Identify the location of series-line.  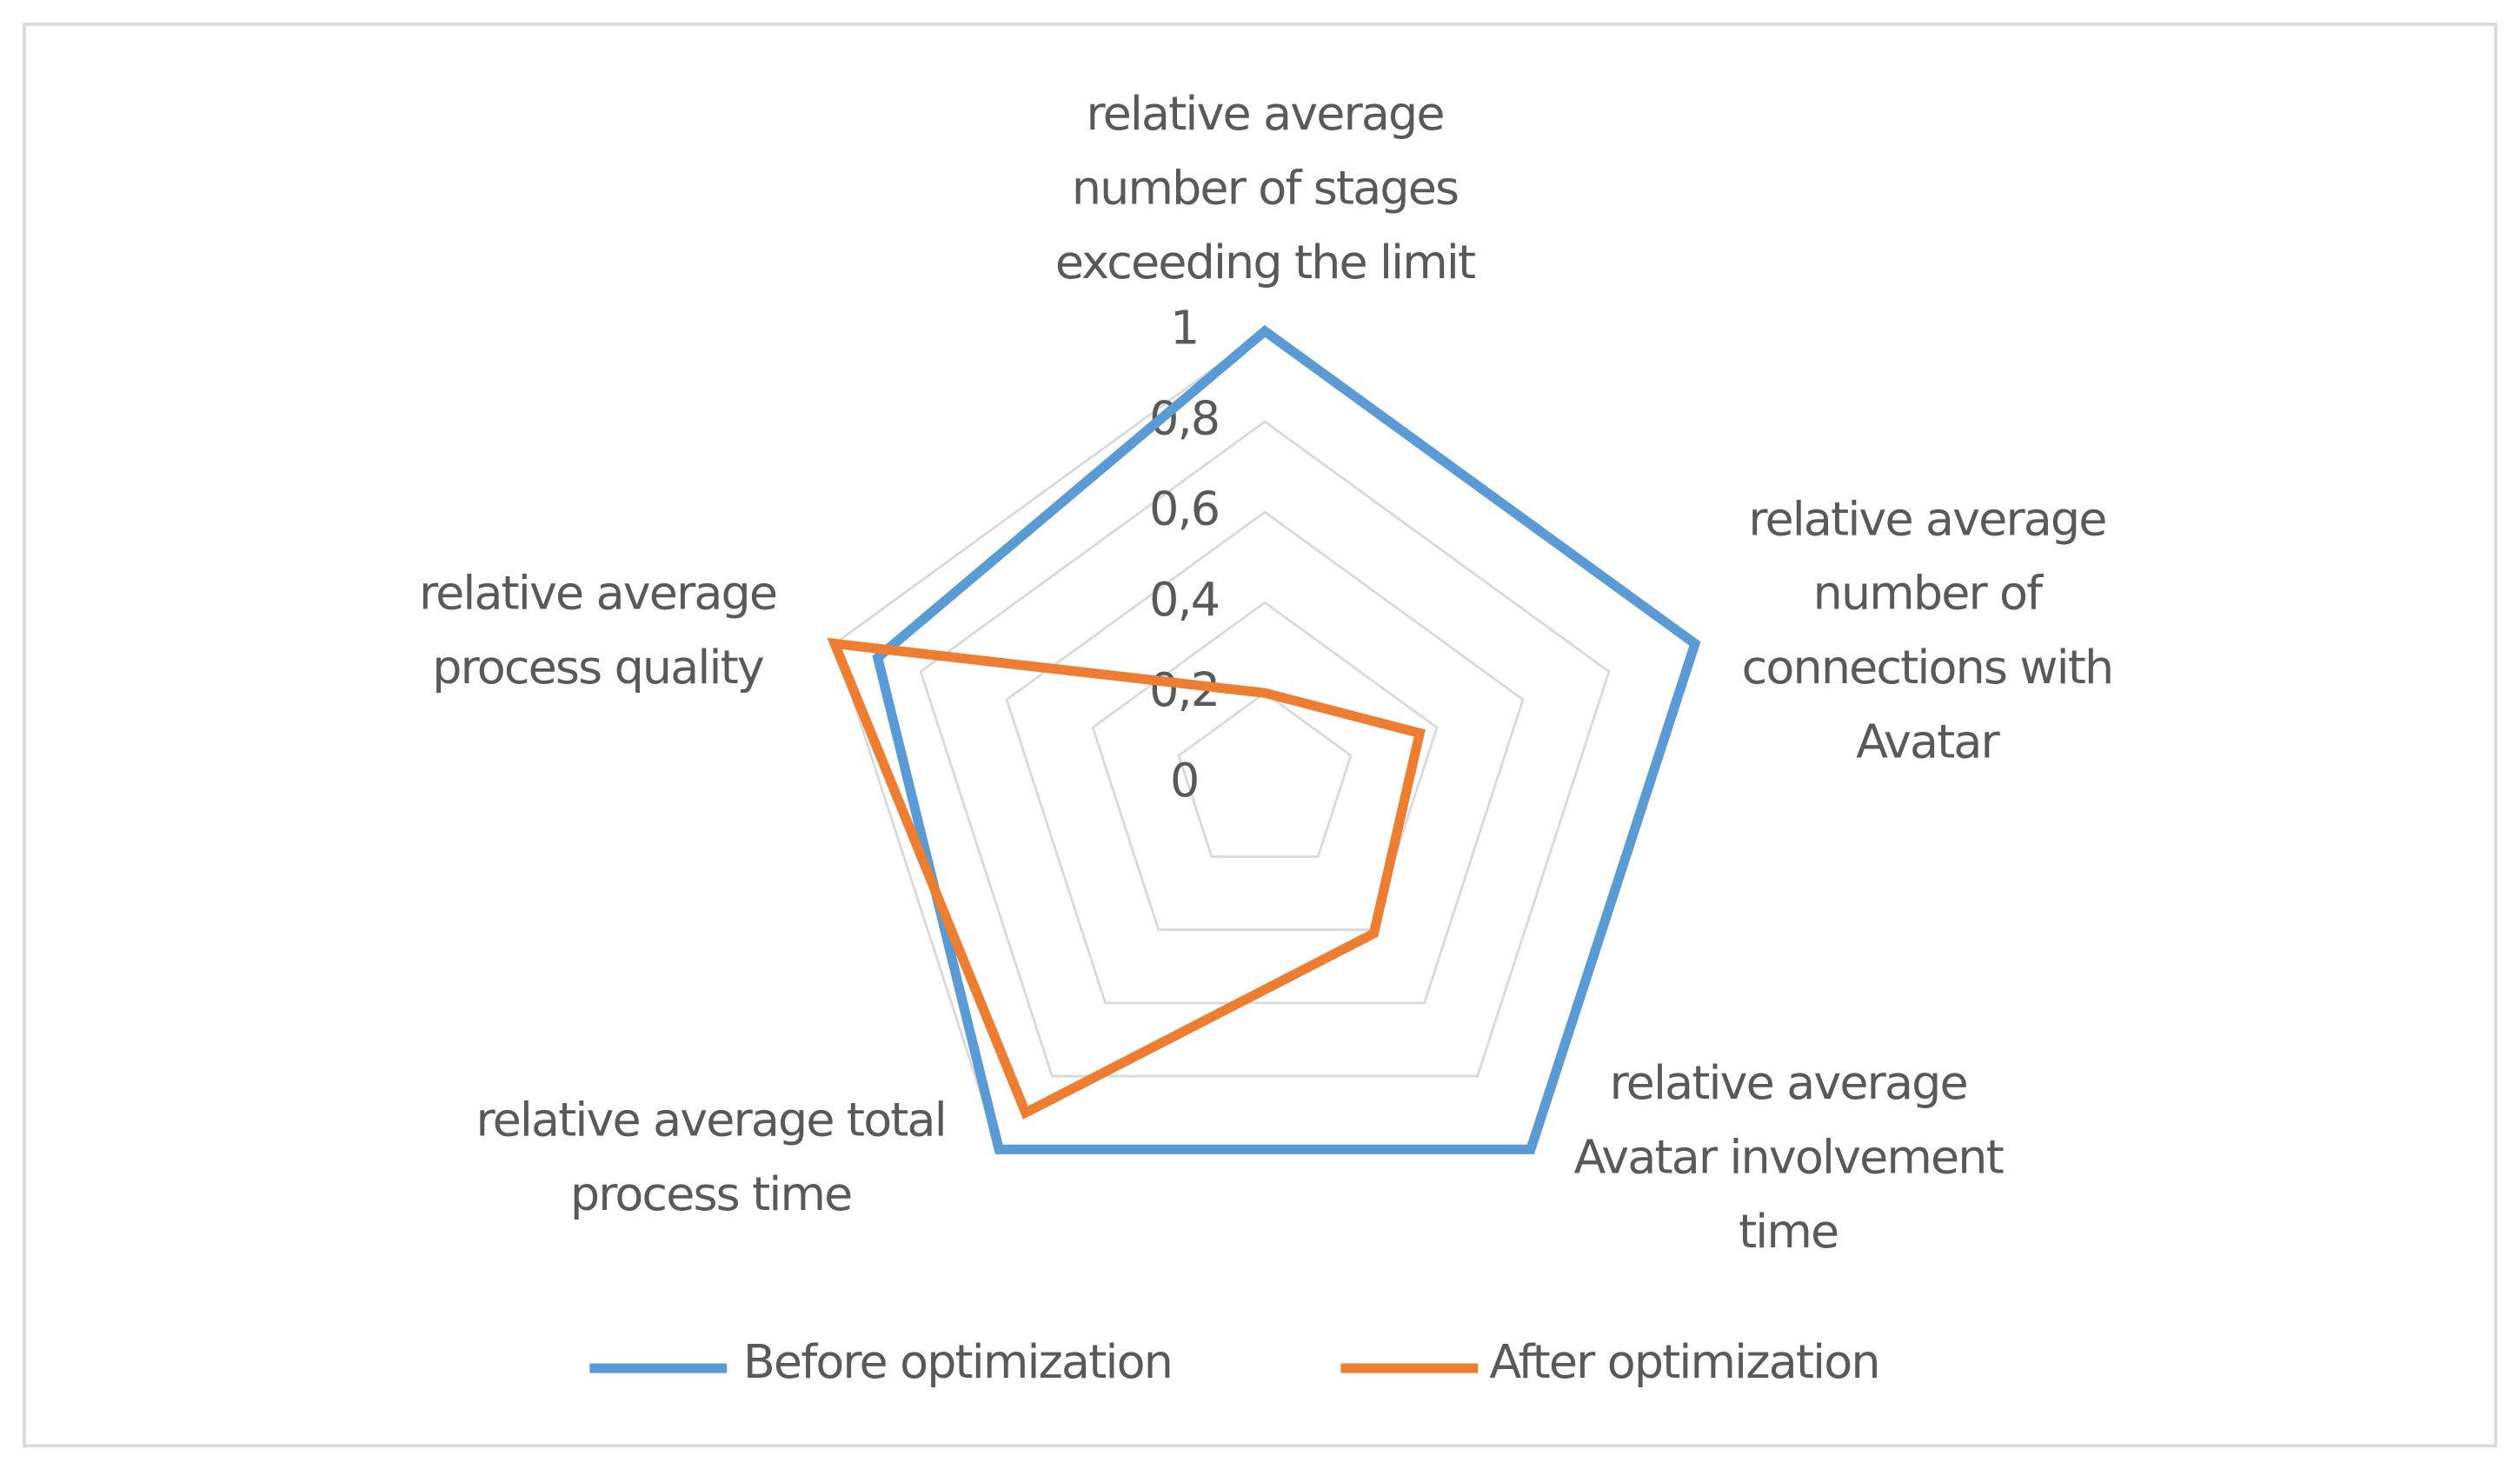
(1126, 878).